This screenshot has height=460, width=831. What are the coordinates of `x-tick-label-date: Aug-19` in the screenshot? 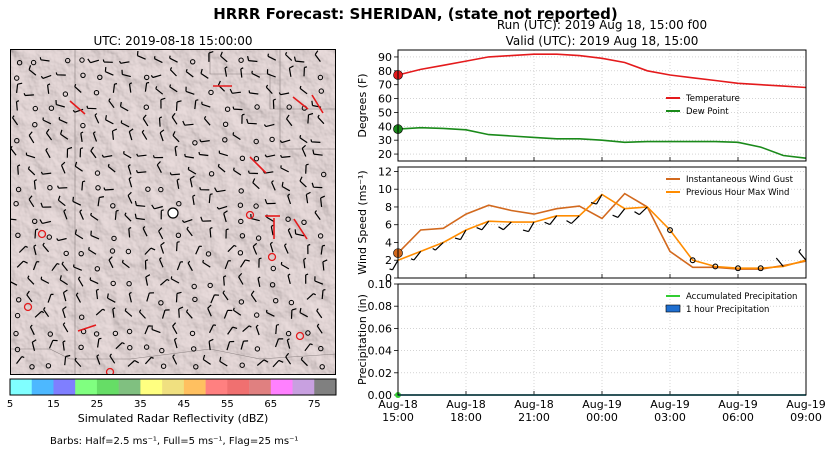 It's located at (805, 404).